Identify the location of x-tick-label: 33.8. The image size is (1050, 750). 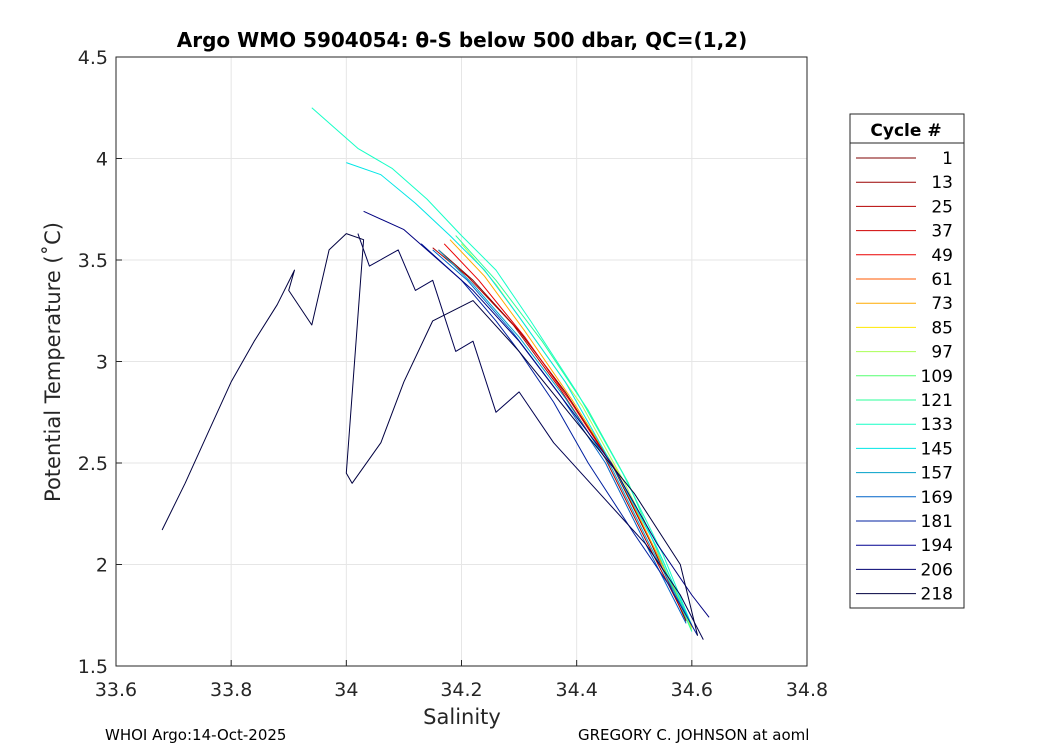
(231, 690).